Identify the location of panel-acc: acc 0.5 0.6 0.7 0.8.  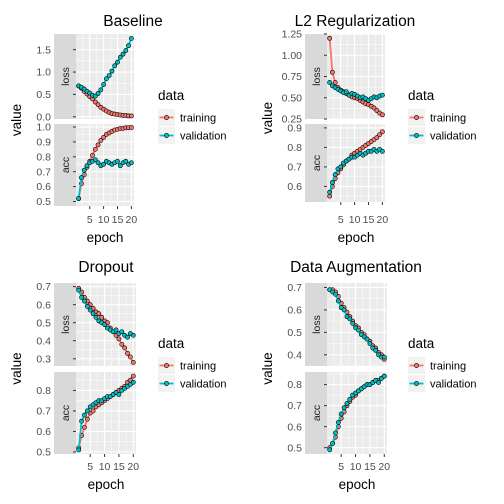
(86, 415).